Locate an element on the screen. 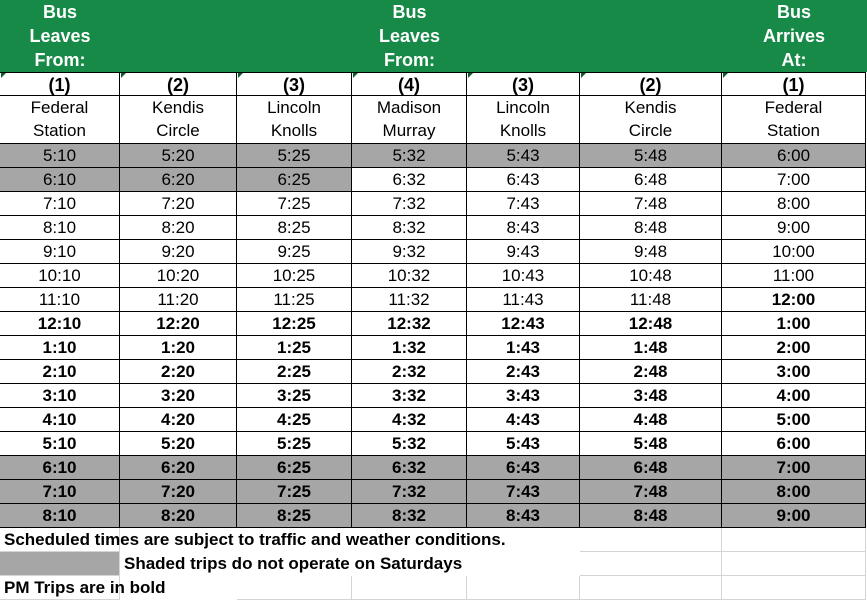 The image size is (867, 601). time-cell: 3:32 is located at coordinates (409, 396).